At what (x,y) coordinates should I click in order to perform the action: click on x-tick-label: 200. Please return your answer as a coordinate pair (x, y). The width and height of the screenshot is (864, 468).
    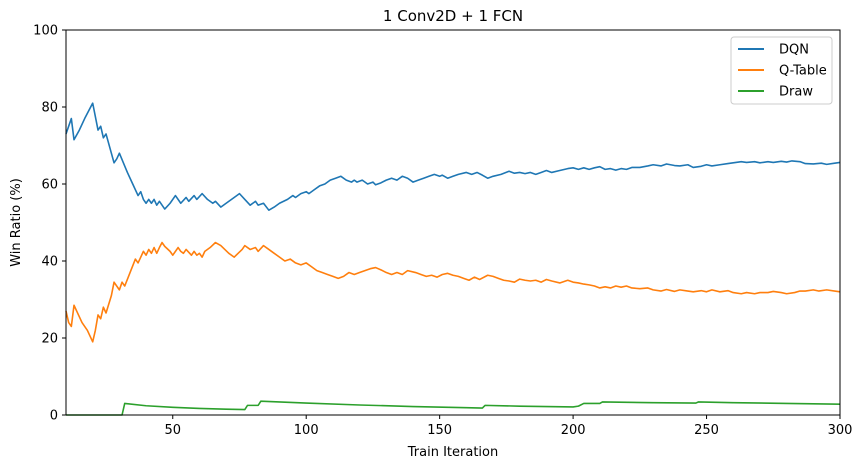
    Looking at the image, I should click on (573, 430).